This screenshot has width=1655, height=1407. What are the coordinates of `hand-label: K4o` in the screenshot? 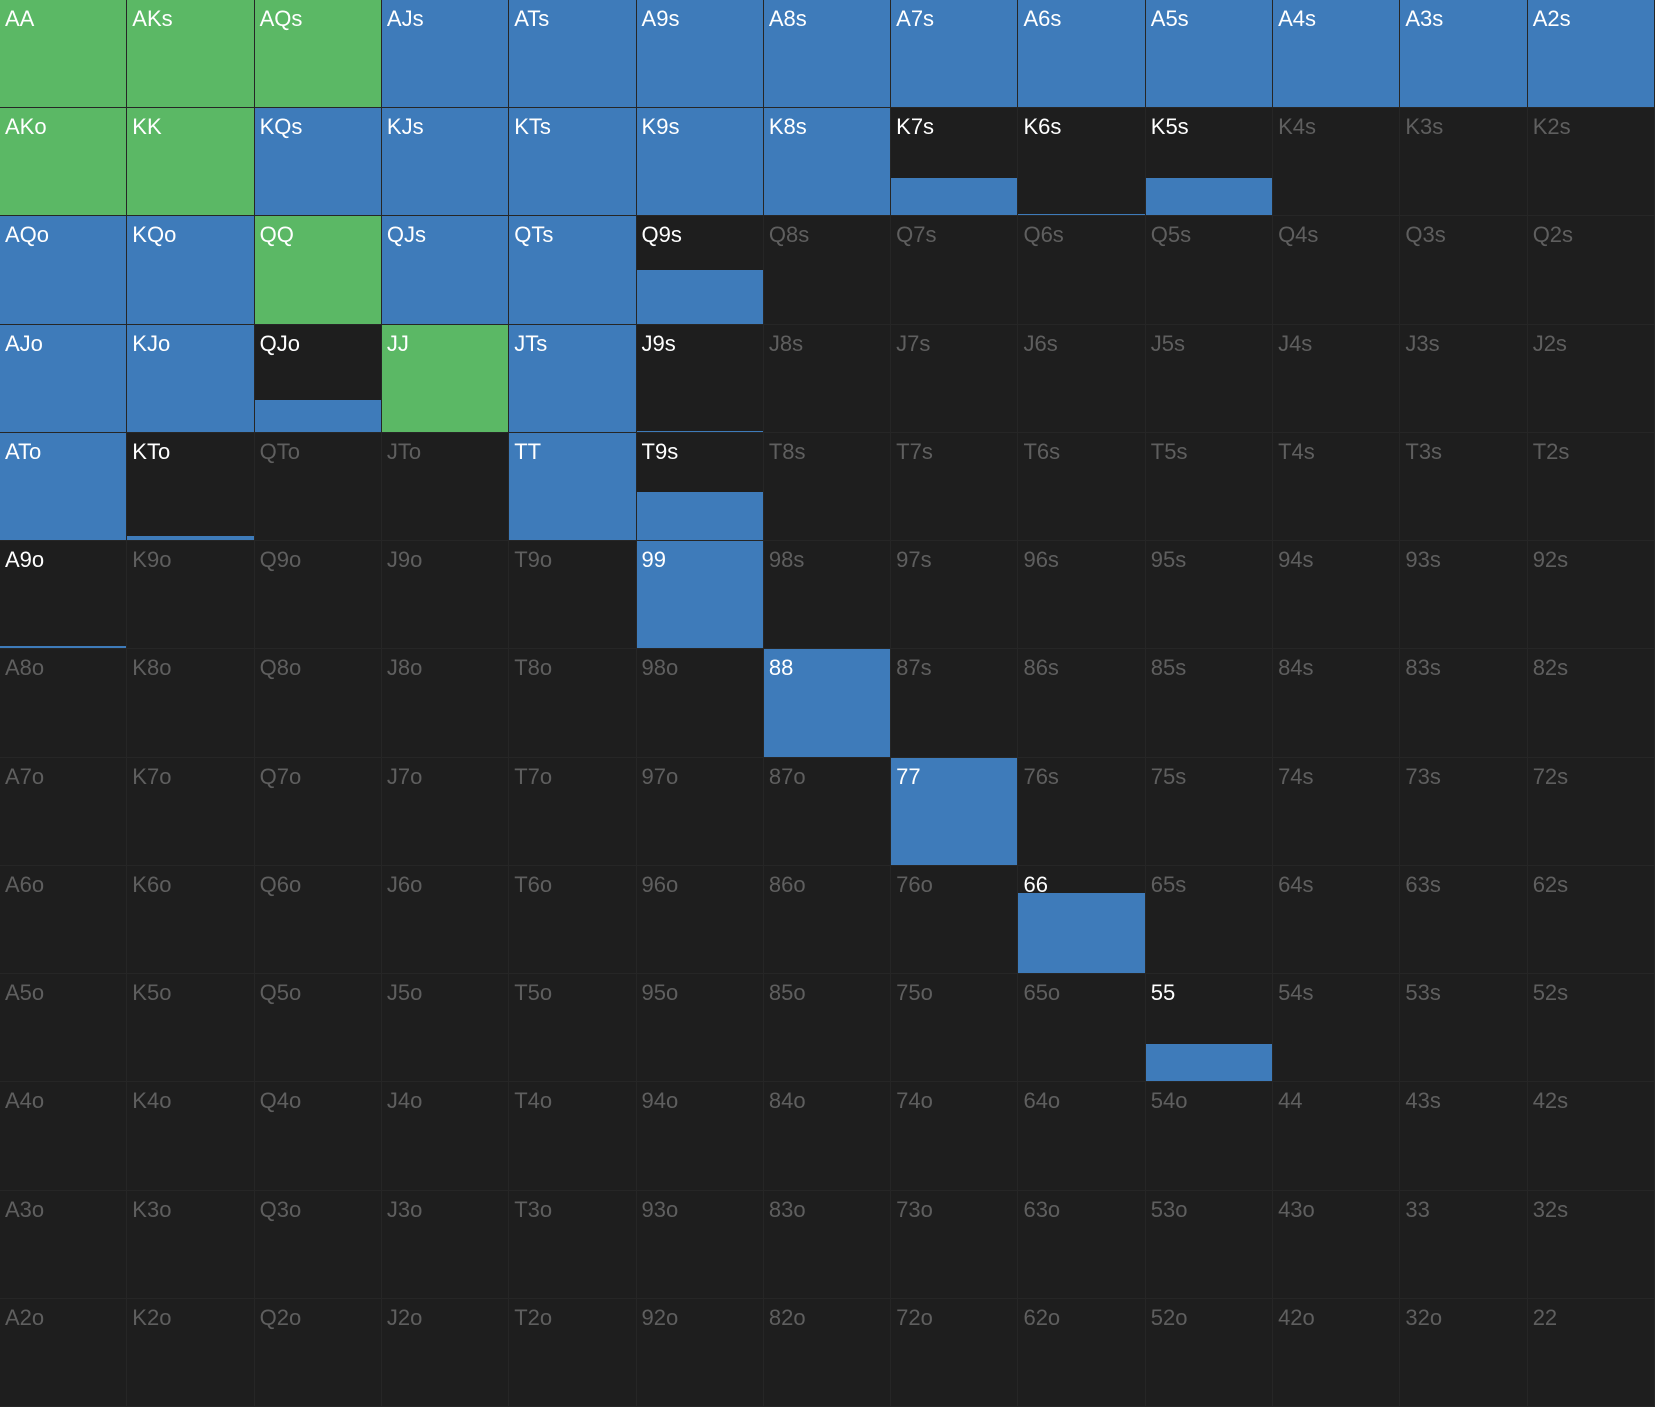 It's located at (152, 1101).